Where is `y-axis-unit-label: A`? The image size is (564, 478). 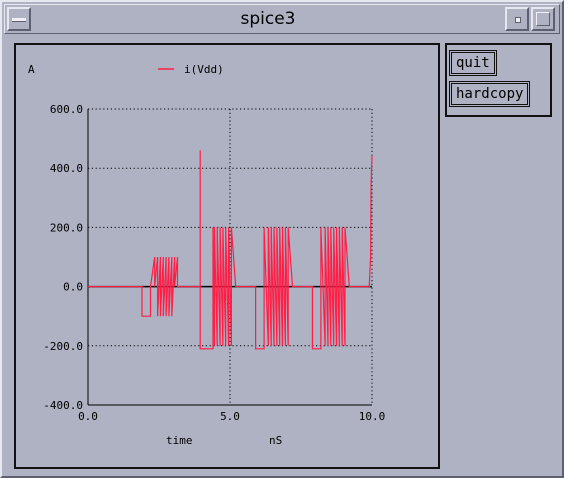
y-axis-unit-label: A is located at coordinates (31, 69).